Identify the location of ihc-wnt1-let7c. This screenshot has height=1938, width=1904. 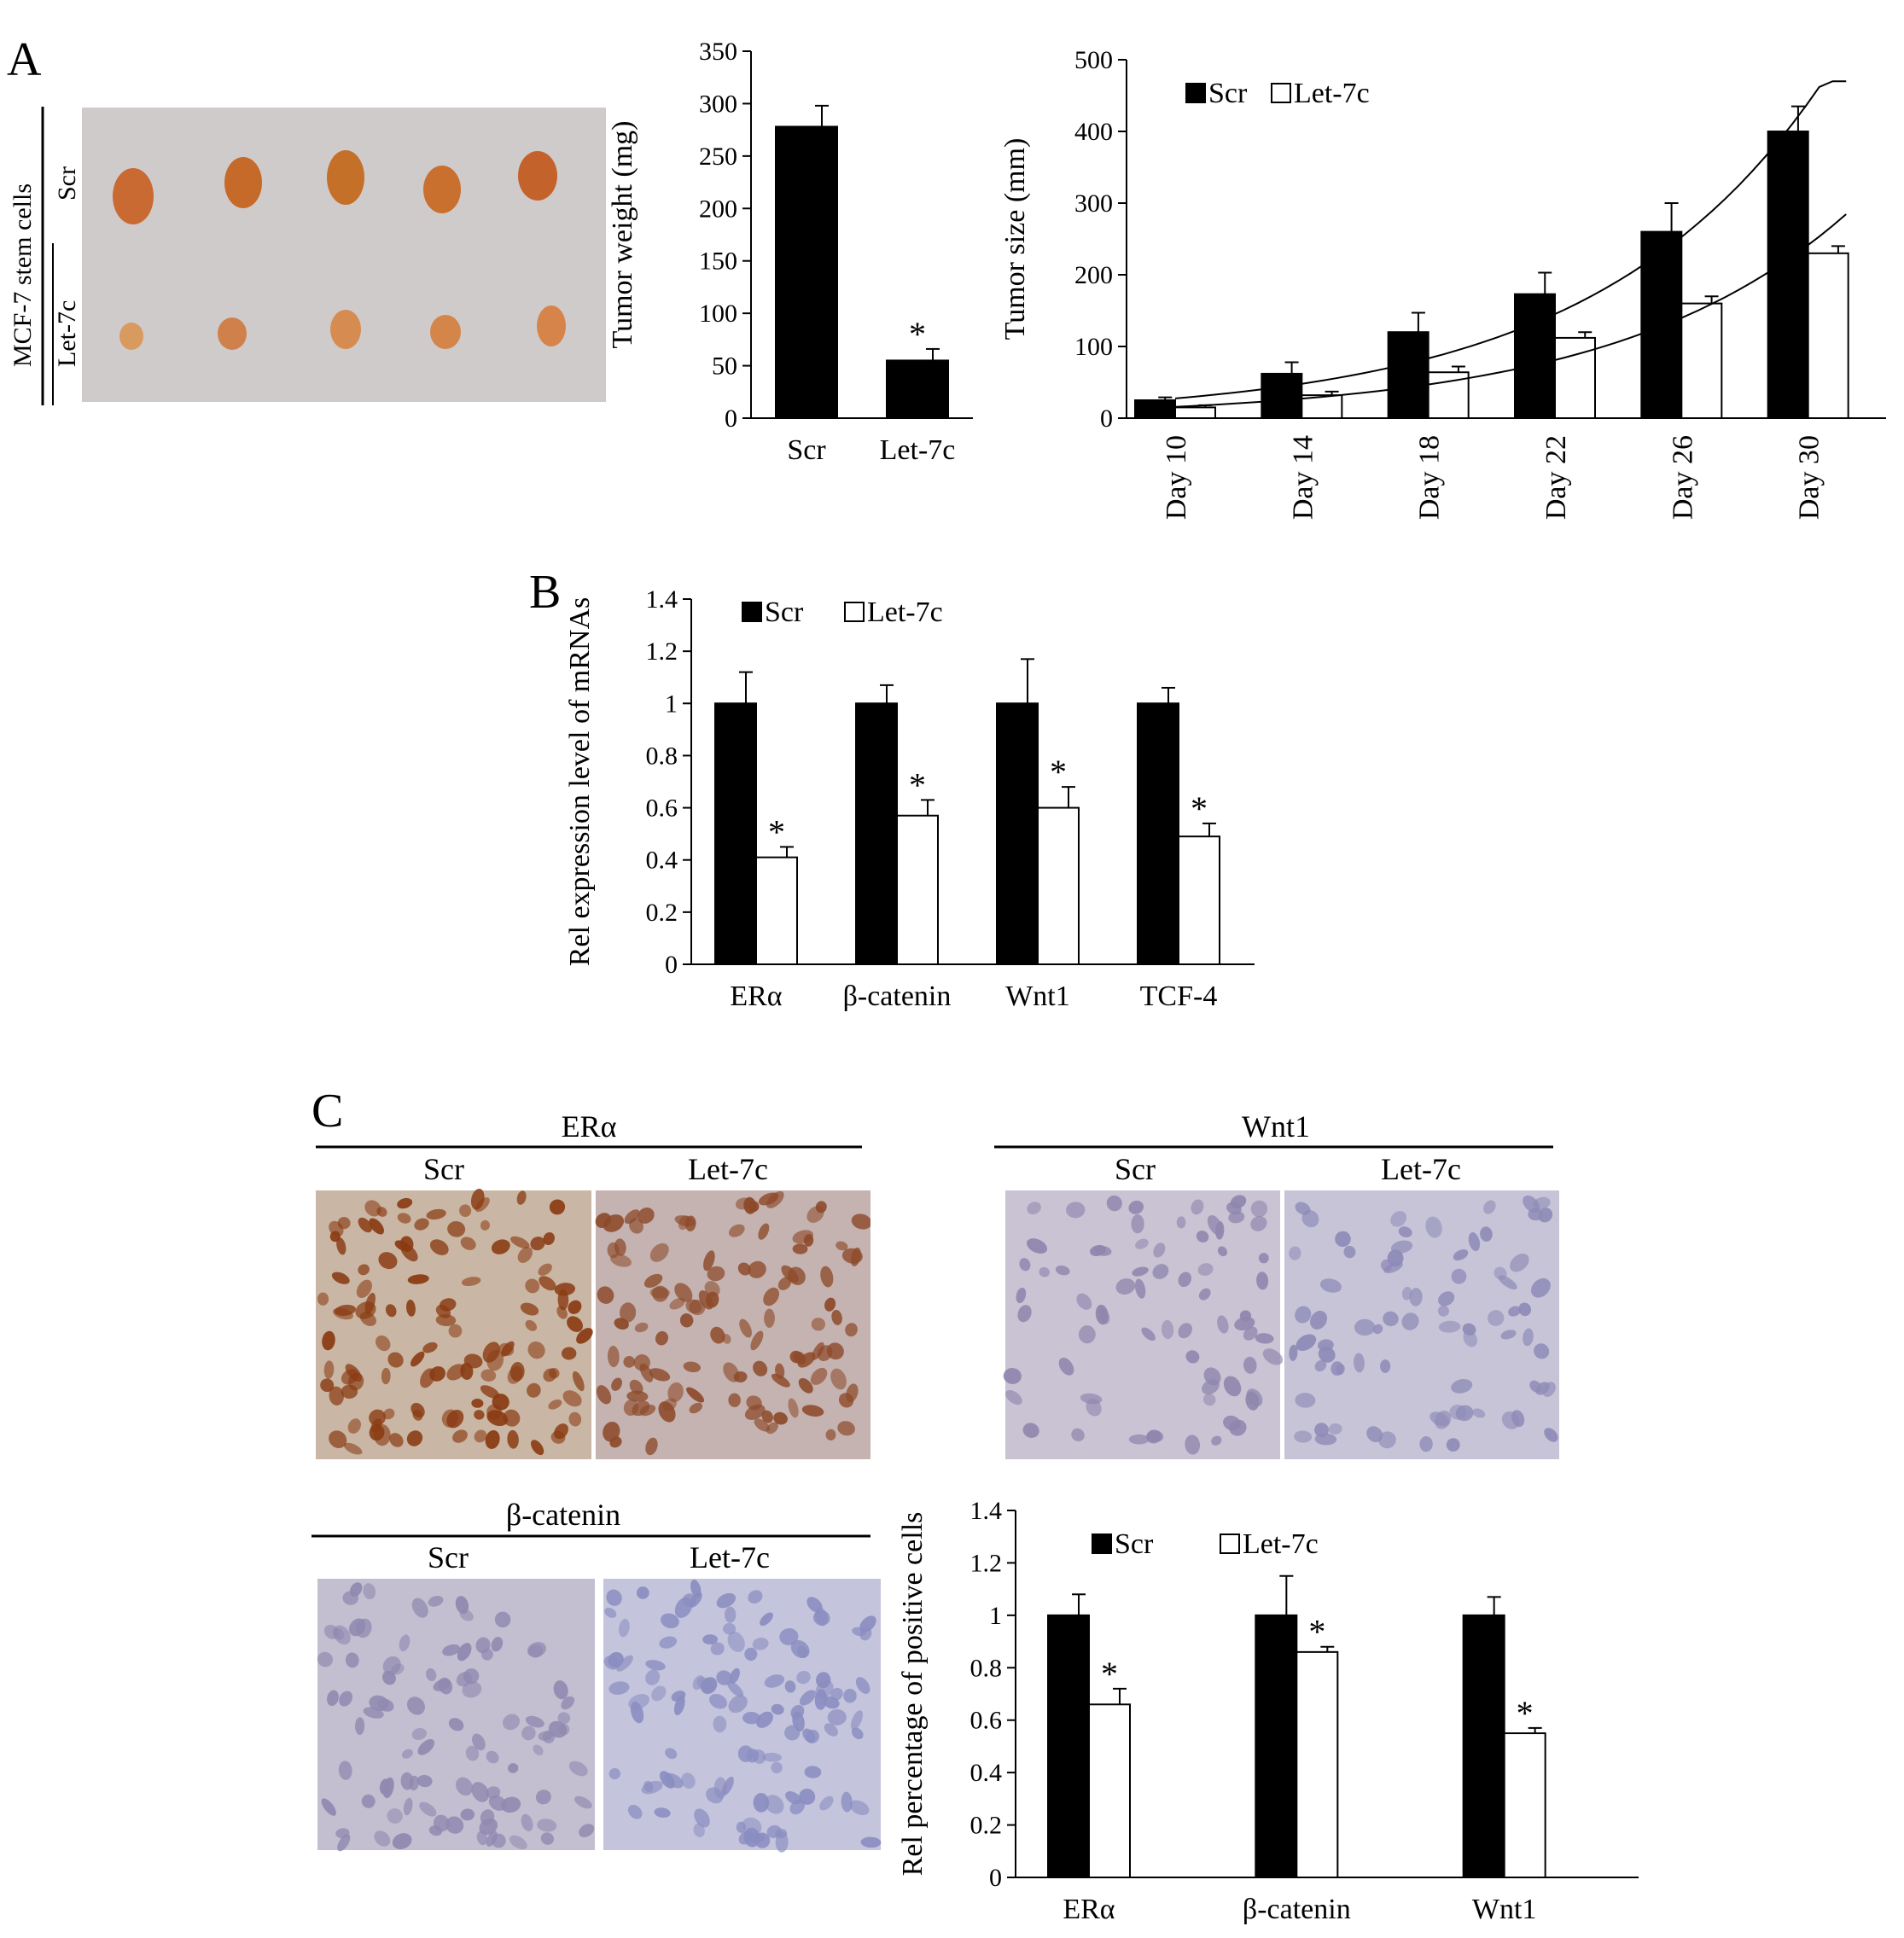
(1421, 1324).